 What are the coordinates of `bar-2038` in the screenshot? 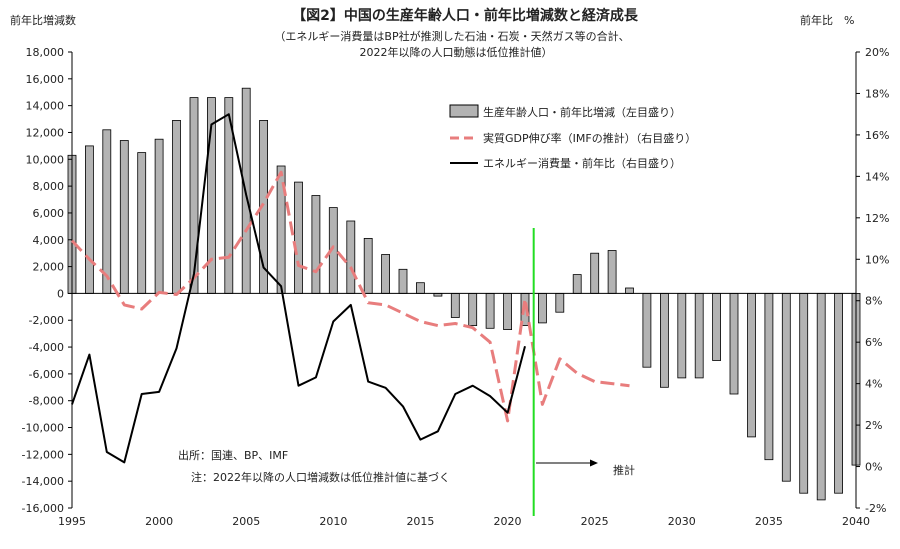 It's located at (821, 396).